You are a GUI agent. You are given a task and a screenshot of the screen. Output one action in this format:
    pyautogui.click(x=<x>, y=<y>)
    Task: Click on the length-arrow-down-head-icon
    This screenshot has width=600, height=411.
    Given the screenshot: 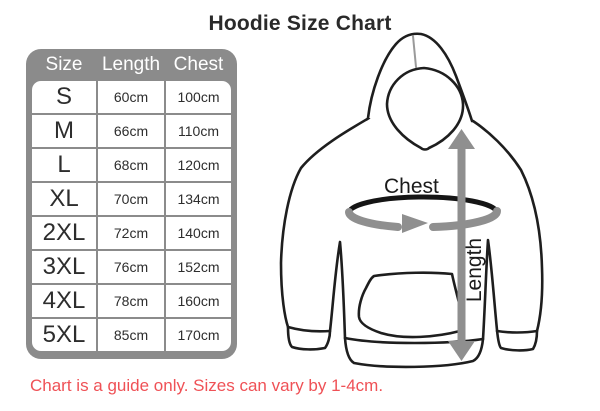 What is the action you would take?
    pyautogui.click(x=461, y=351)
    